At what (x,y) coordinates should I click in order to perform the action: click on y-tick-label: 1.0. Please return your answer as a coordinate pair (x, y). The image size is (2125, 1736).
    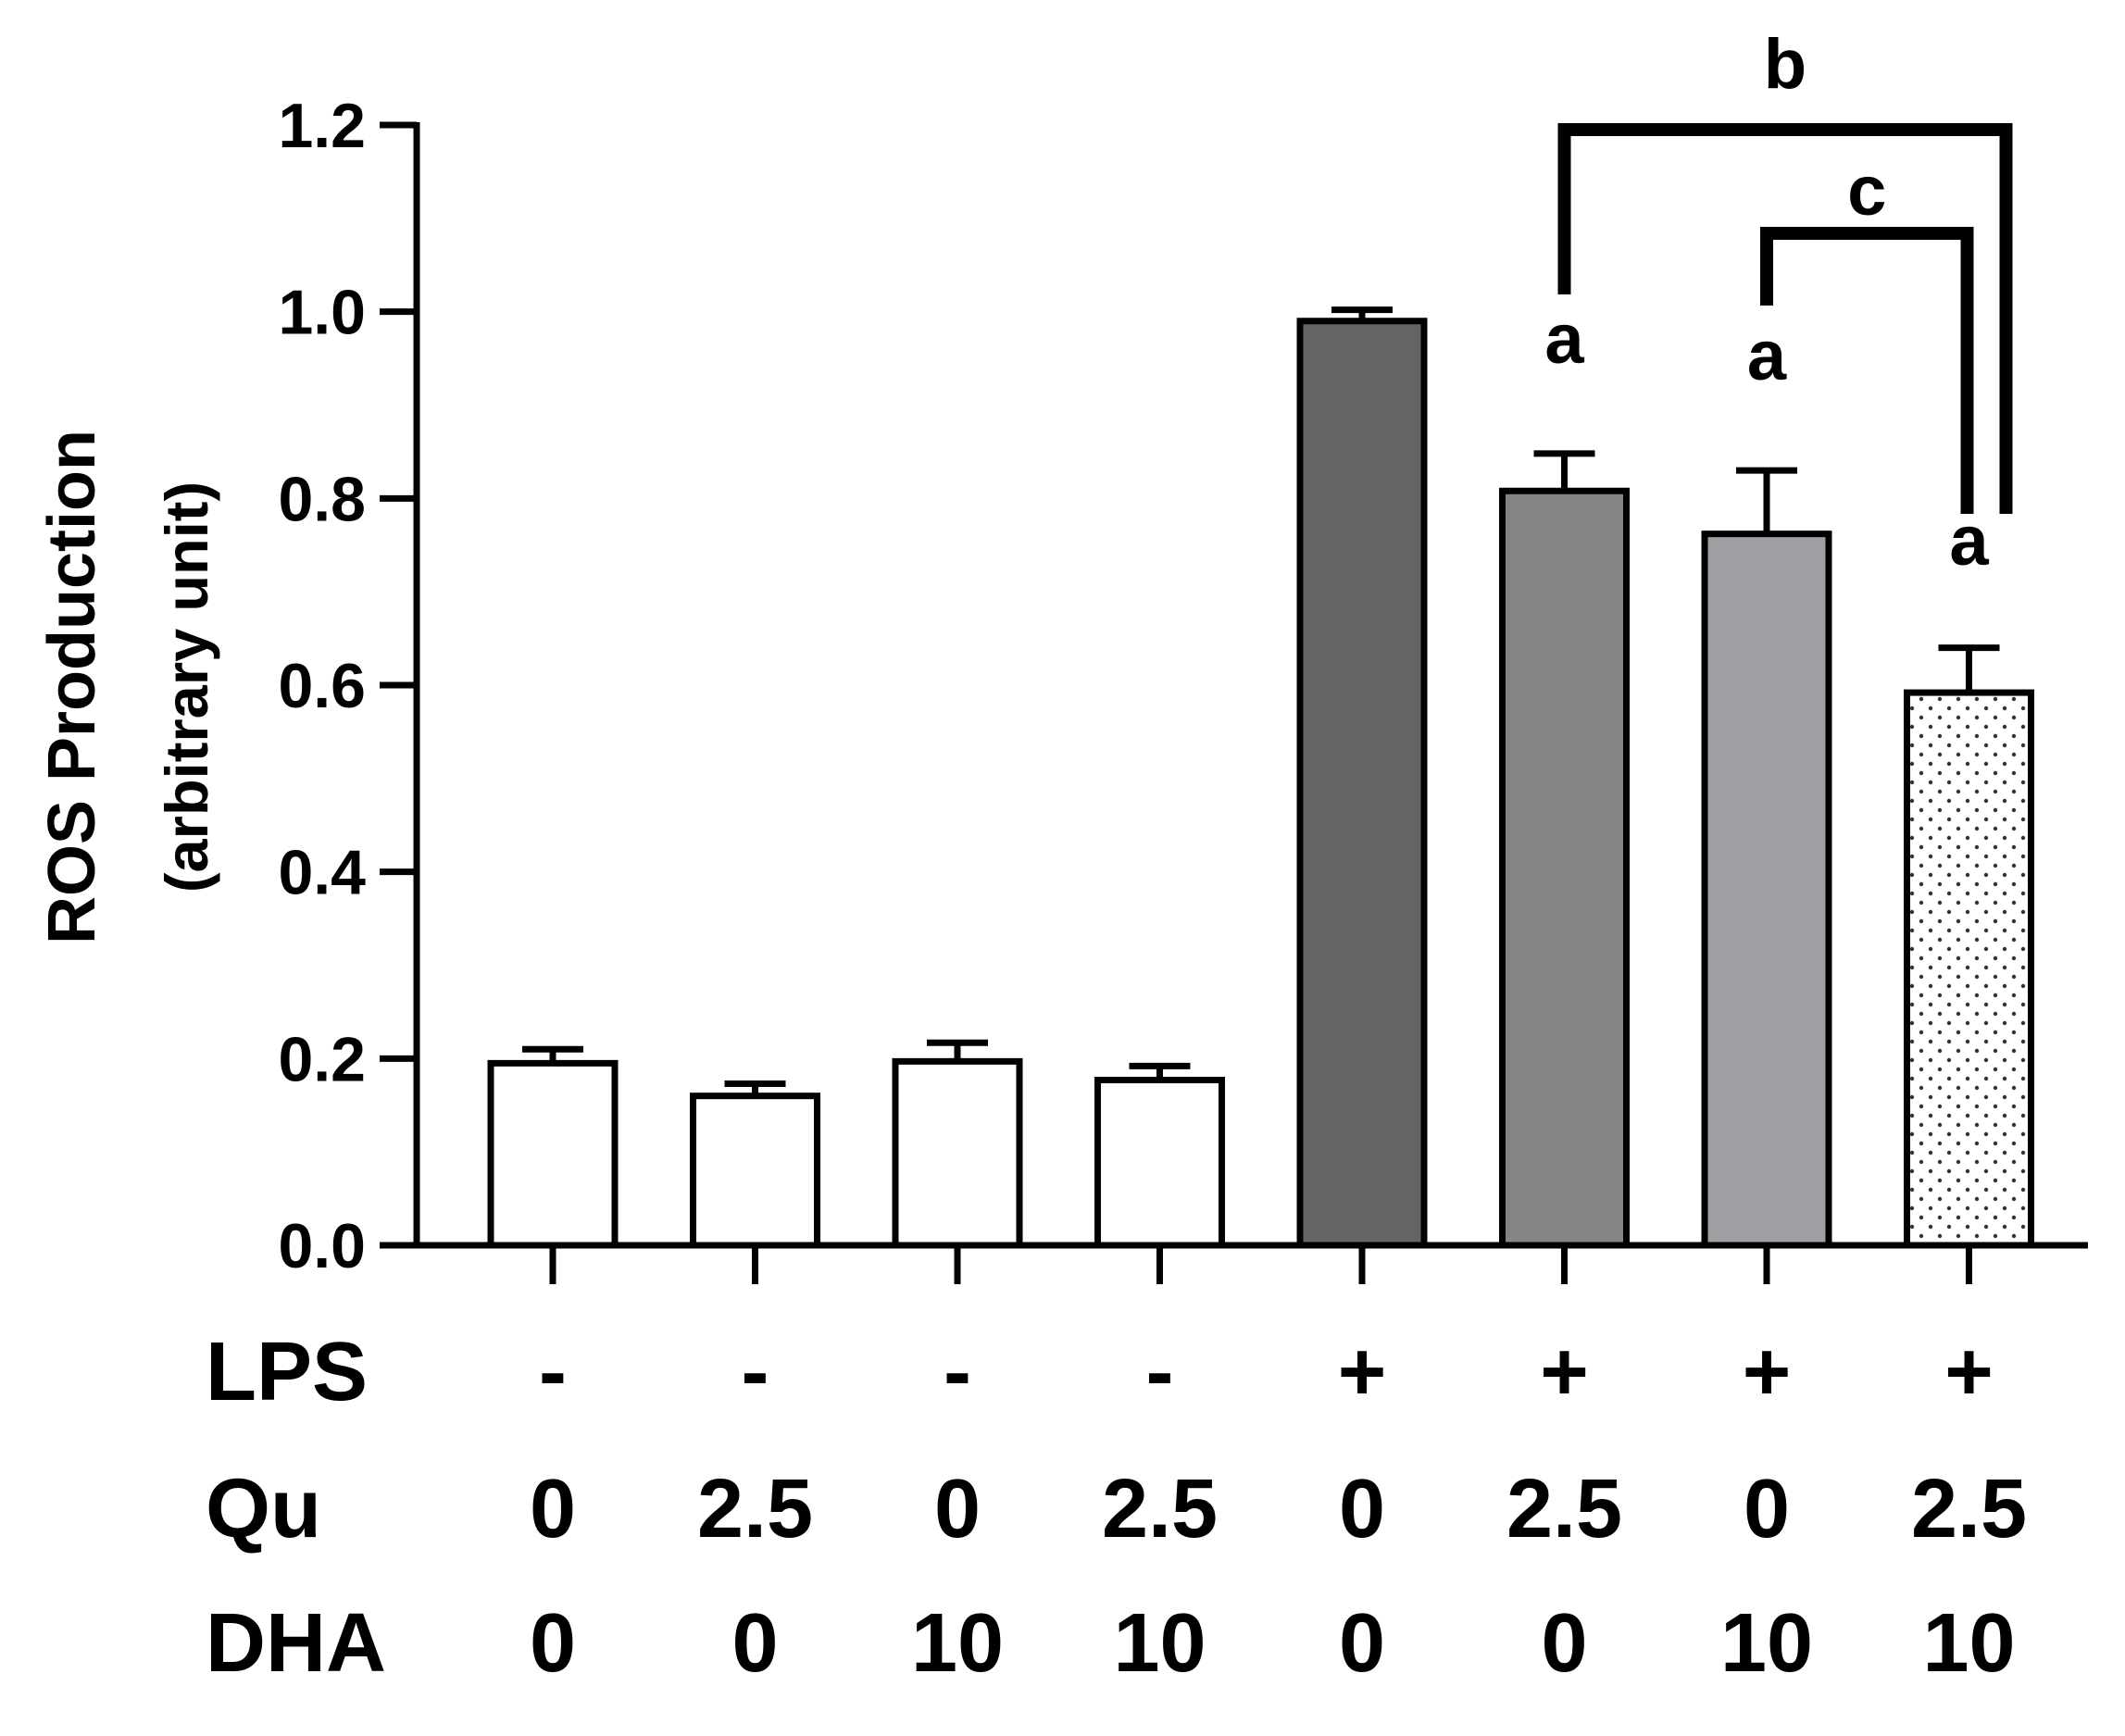
    Looking at the image, I should click on (322, 313).